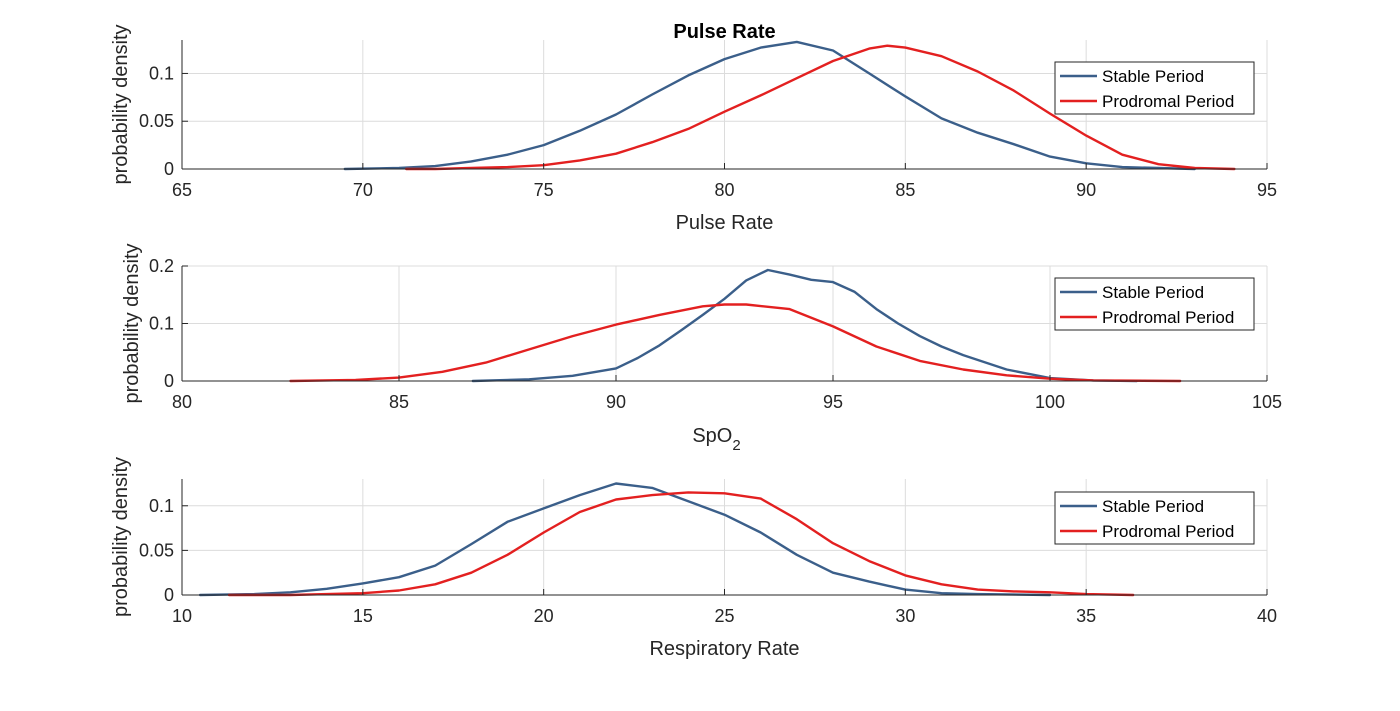 The width and height of the screenshot is (1400, 711). I want to click on x-axis-label: SpO2, so click(716, 439).